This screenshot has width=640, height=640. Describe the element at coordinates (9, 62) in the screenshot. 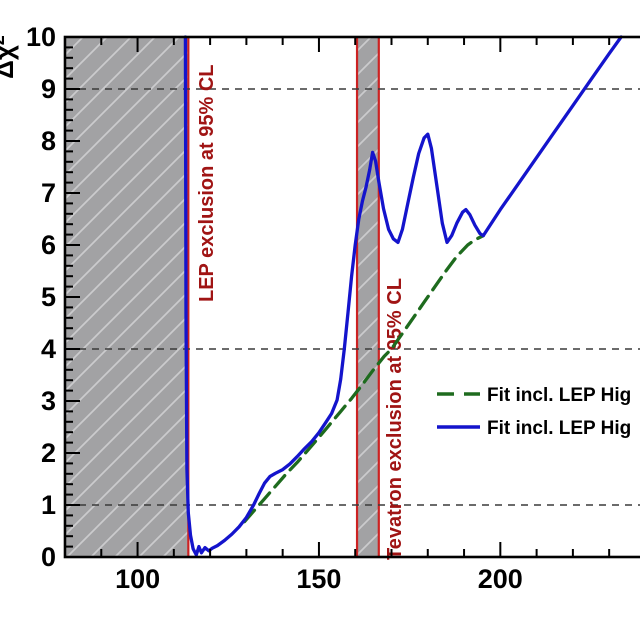

I see `y-axis-title-base: Δχ` at that location.